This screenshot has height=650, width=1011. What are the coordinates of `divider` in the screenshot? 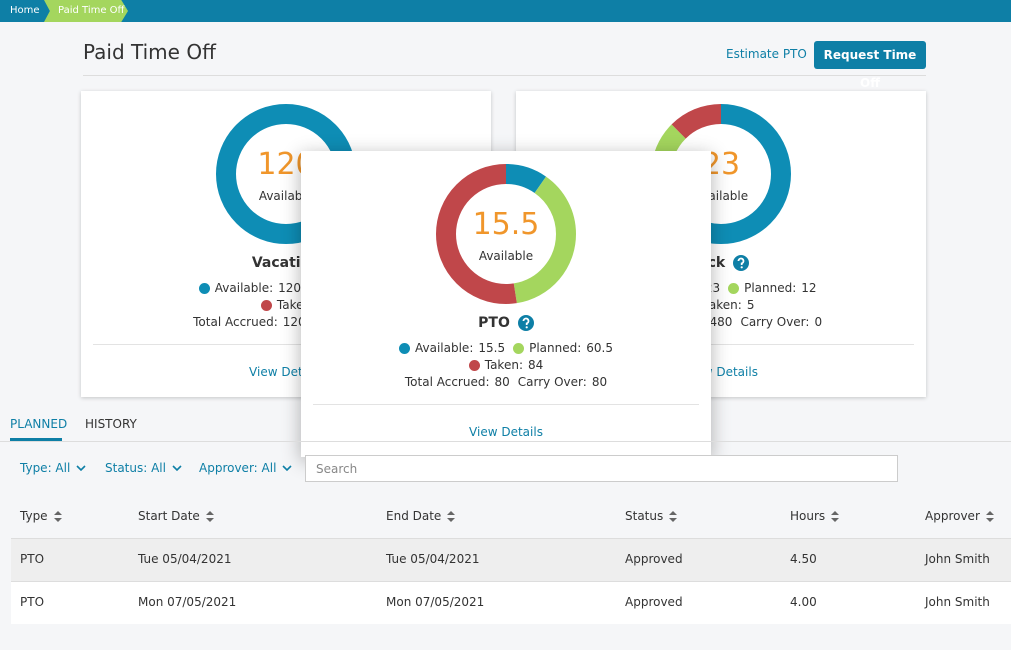 It's located at (504, 75).